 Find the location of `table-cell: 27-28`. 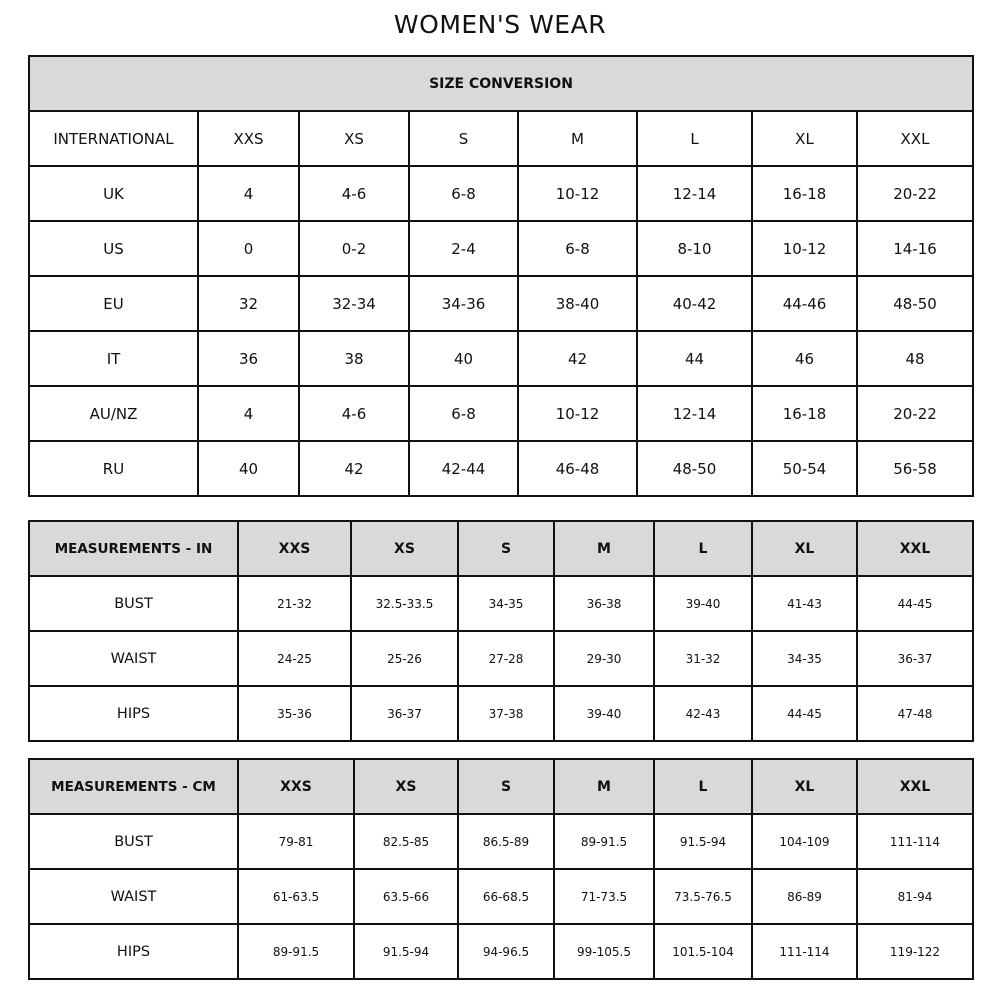

table-cell: 27-28 is located at coordinates (506, 658).